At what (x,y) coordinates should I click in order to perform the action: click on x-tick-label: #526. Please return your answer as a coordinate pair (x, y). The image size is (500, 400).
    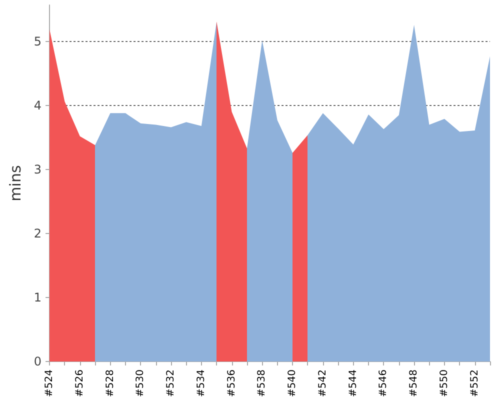
    Looking at the image, I should click on (80, 384).